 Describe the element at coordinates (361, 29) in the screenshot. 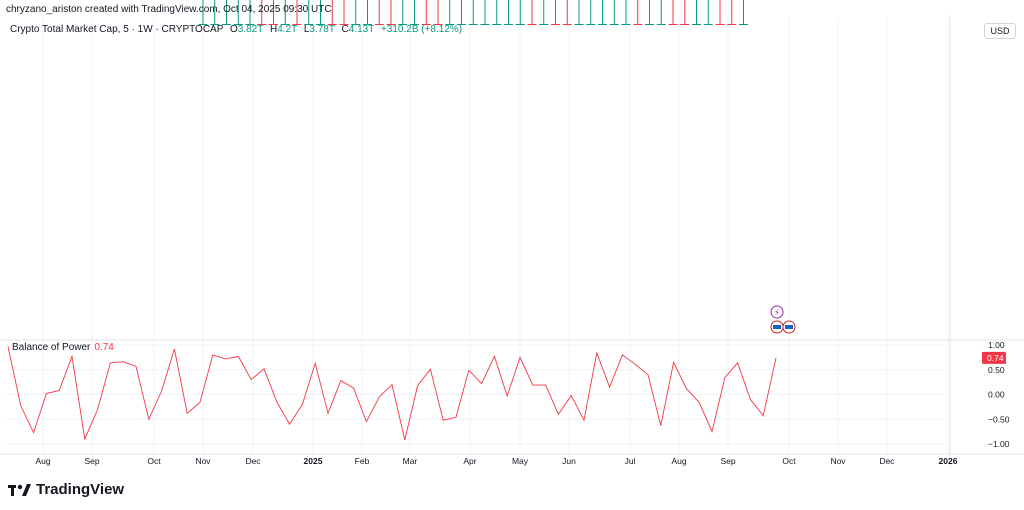

I see `close-value: 4.13T` at that location.